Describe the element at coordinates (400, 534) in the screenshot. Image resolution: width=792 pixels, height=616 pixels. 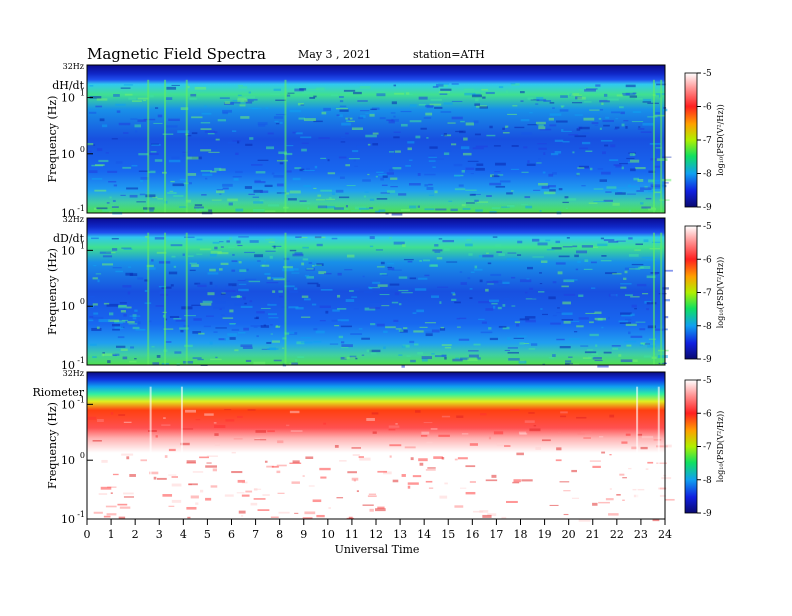
I see `x-tick-label: 13` at that location.